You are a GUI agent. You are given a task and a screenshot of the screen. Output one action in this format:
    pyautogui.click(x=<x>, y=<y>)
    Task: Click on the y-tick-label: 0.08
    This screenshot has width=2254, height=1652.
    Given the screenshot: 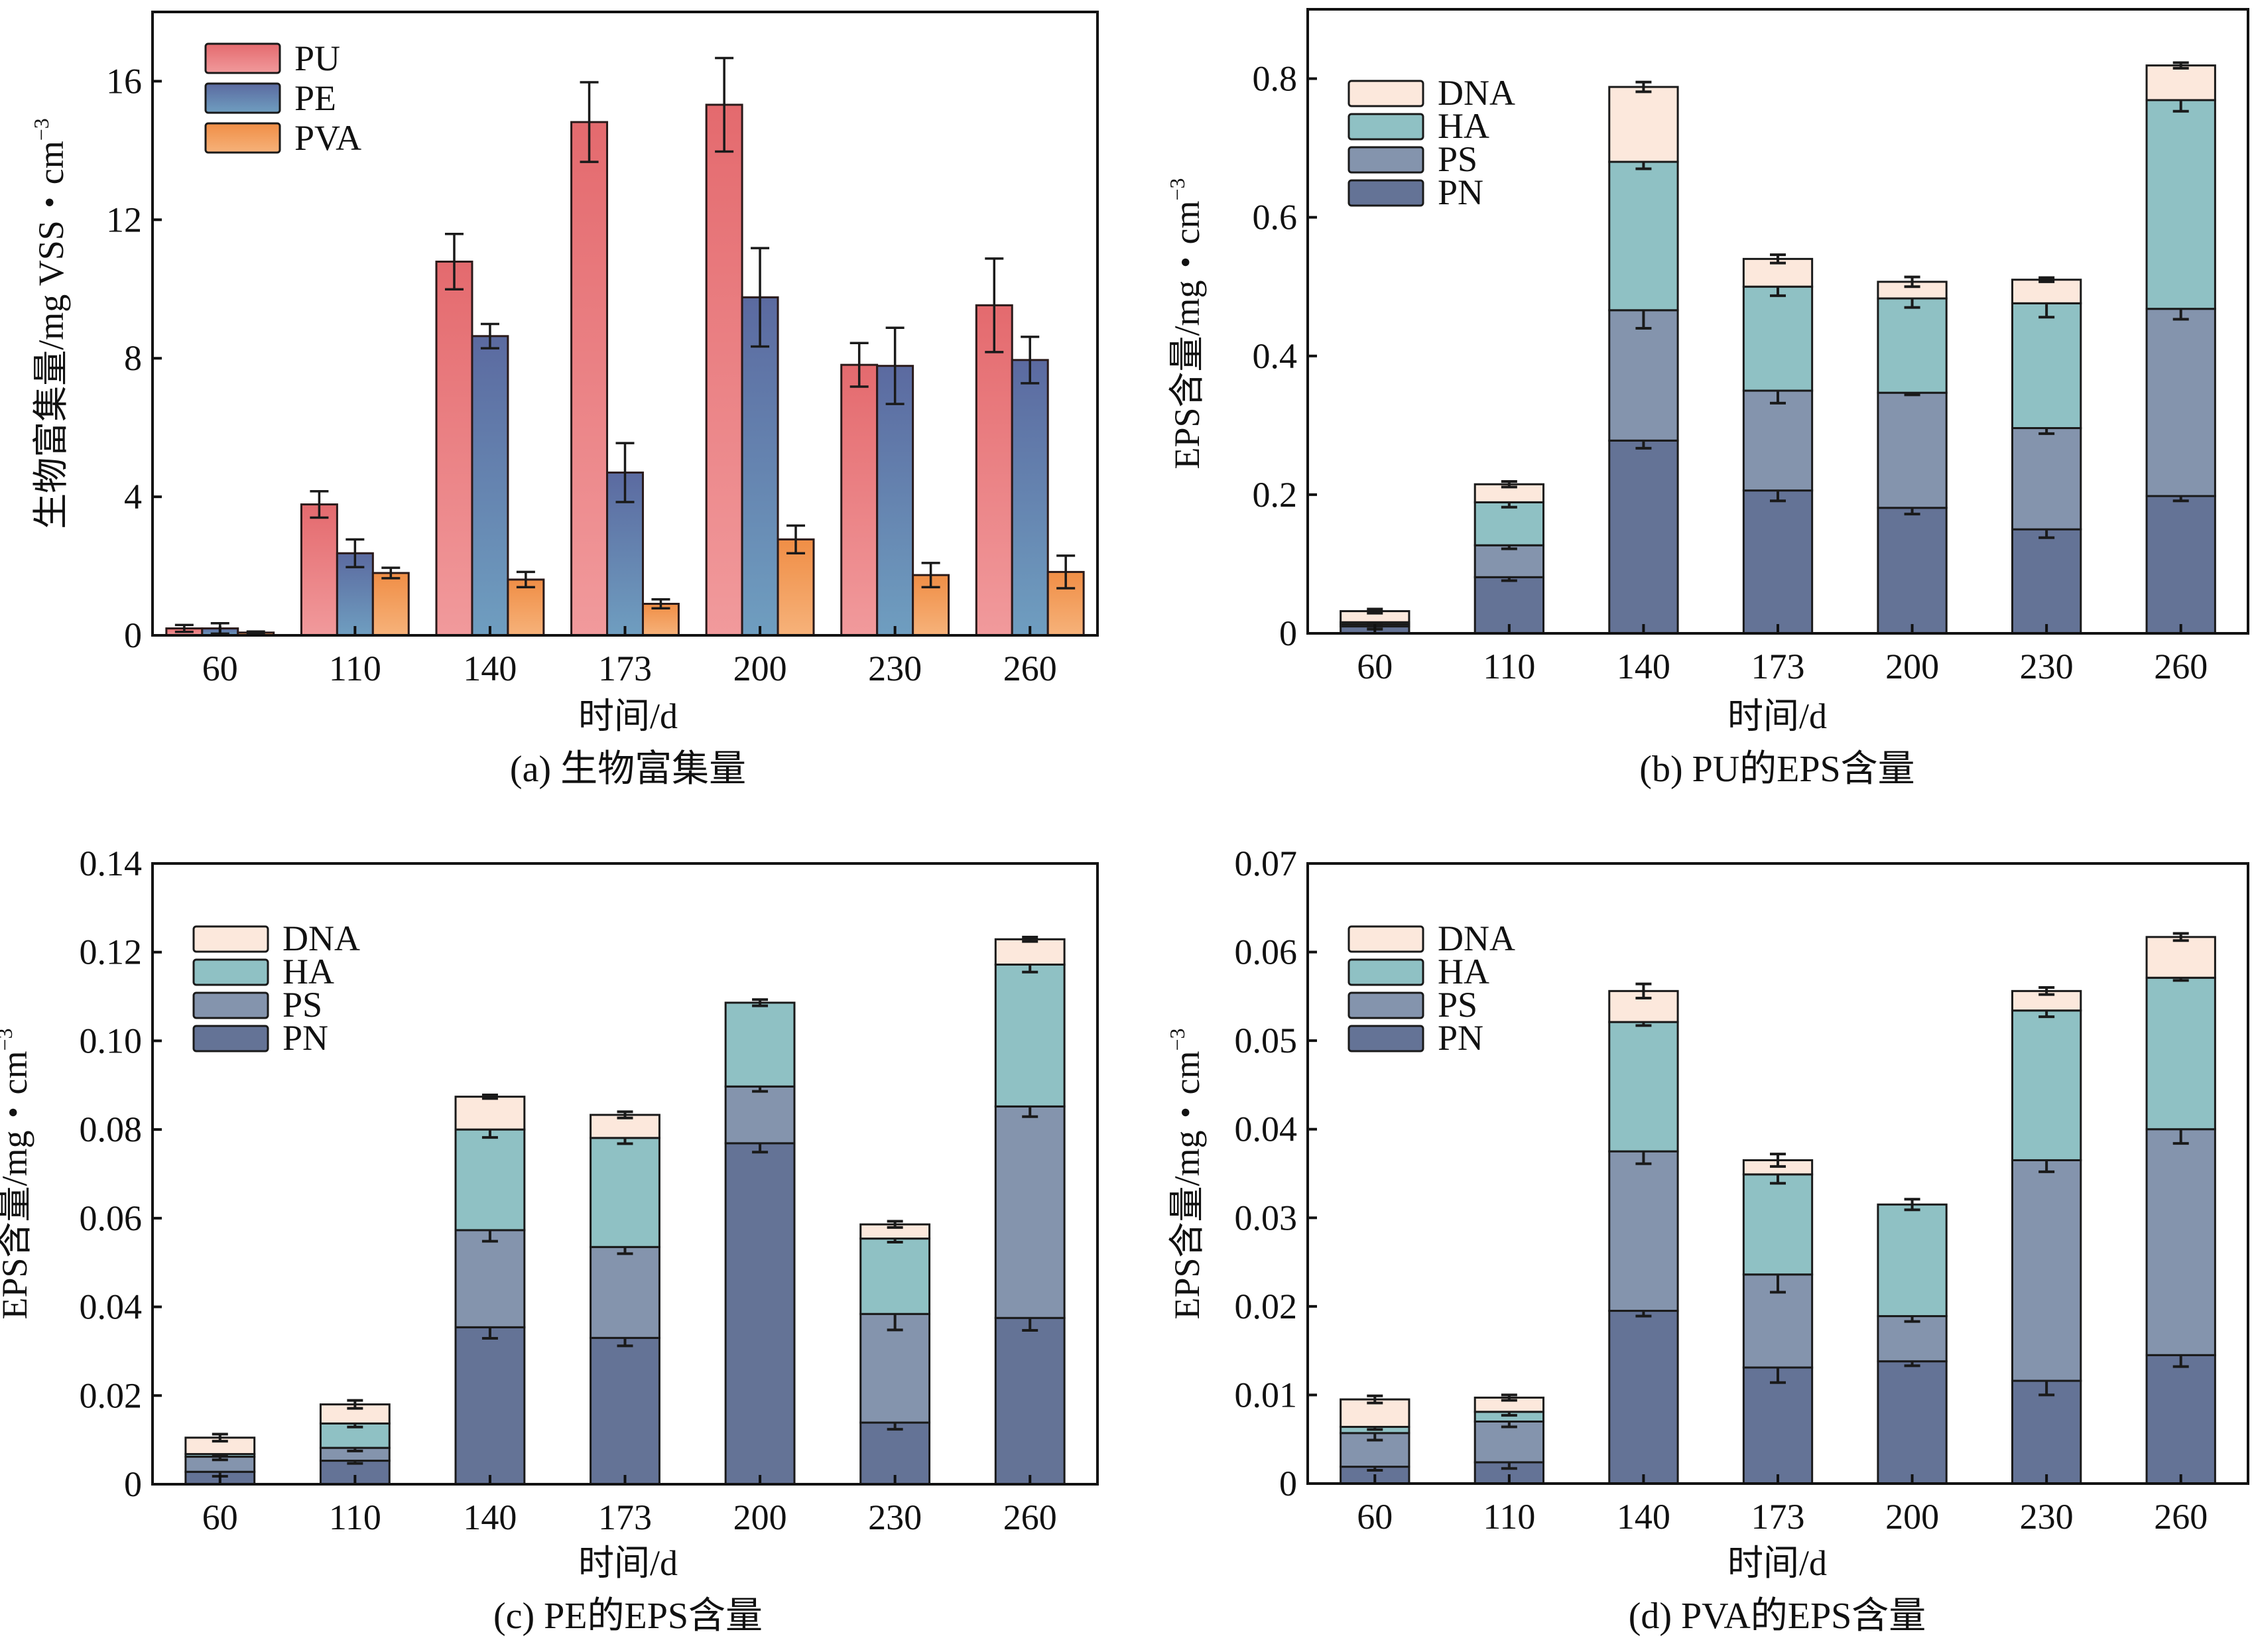 What is the action you would take?
    pyautogui.click(x=111, y=1129)
    